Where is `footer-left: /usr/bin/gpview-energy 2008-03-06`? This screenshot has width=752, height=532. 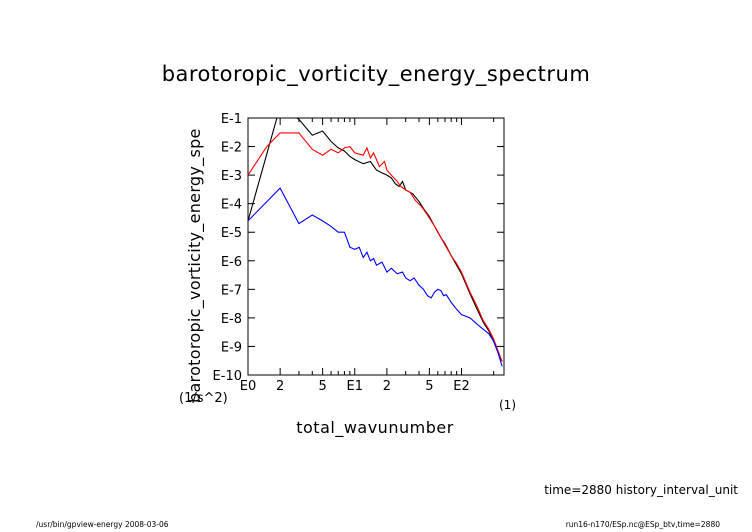
footer-left: /usr/bin/gpview-energy 2008-03-06 is located at coordinates (102, 524).